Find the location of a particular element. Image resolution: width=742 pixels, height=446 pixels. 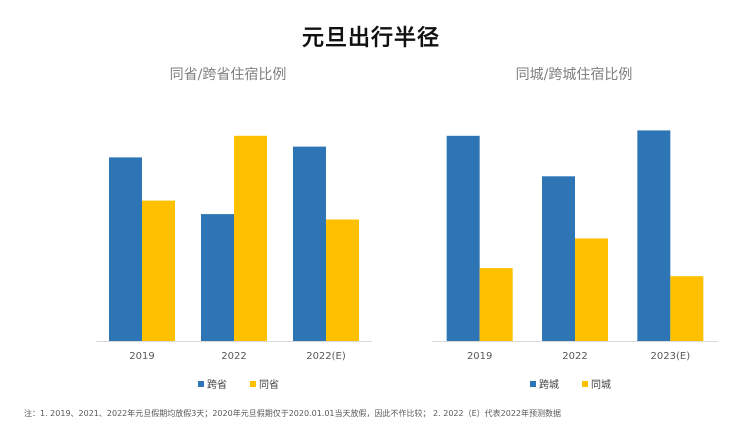

right-chart-title: 同城/跨城住宿比例 is located at coordinates (574, 74).